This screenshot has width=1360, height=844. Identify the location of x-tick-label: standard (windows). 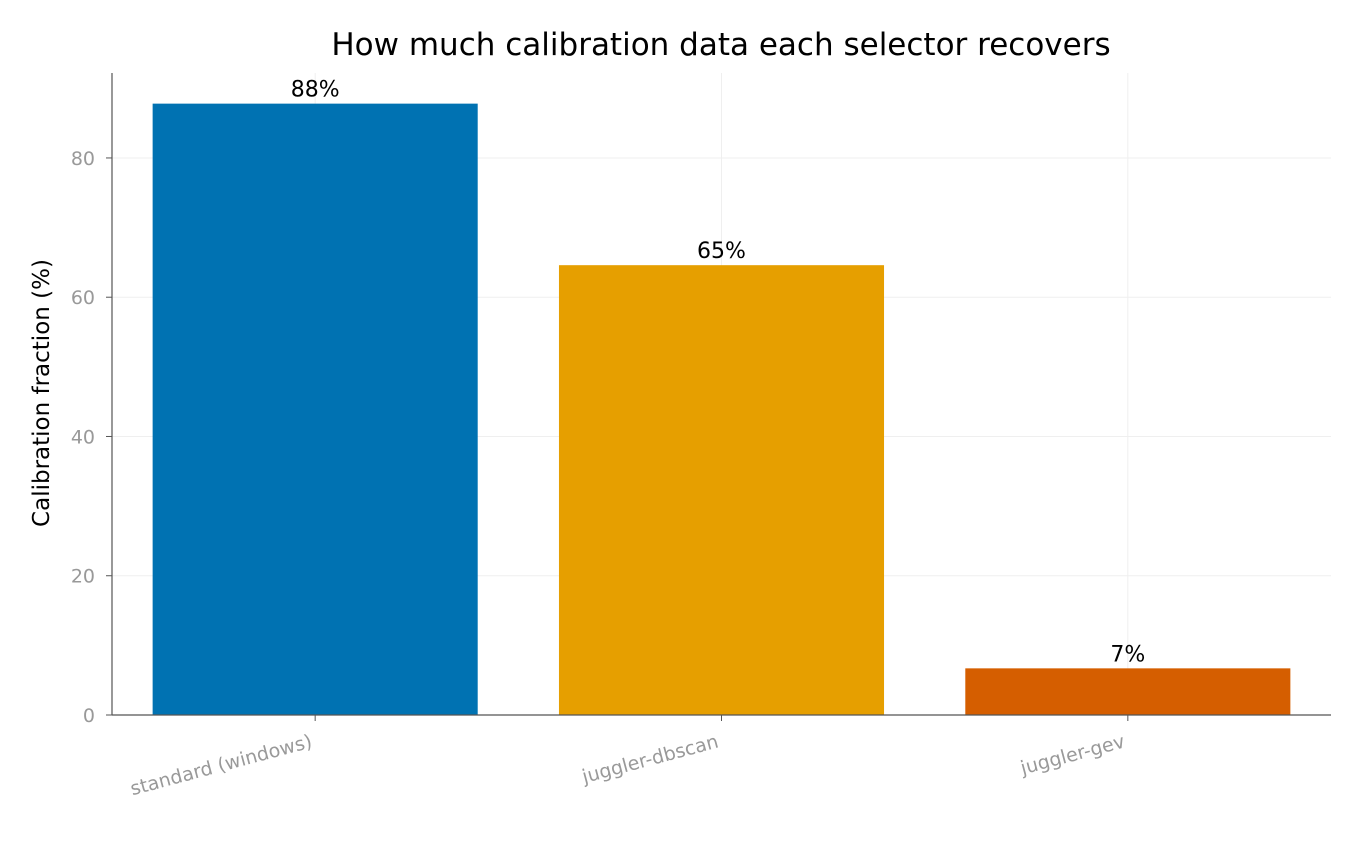
(221, 766).